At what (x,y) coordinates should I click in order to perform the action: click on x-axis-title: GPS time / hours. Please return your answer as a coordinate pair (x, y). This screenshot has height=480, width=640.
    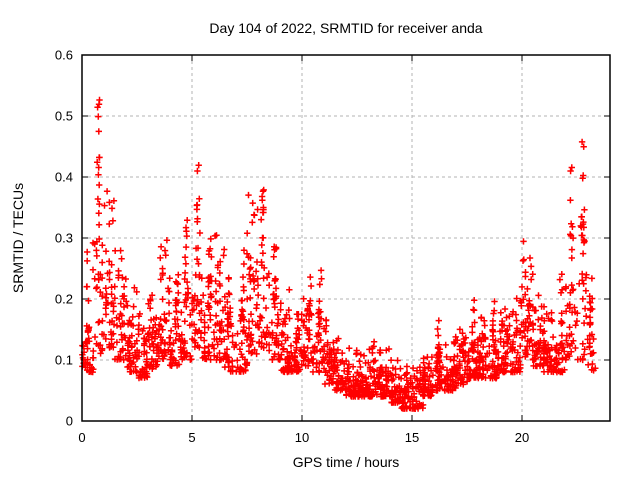
    Looking at the image, I should click on (346, 462).